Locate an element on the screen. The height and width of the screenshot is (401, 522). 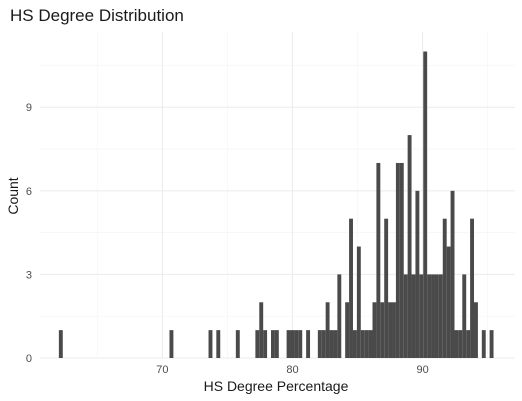
y-tick-label: 3 is located at coordinates (29, 275).